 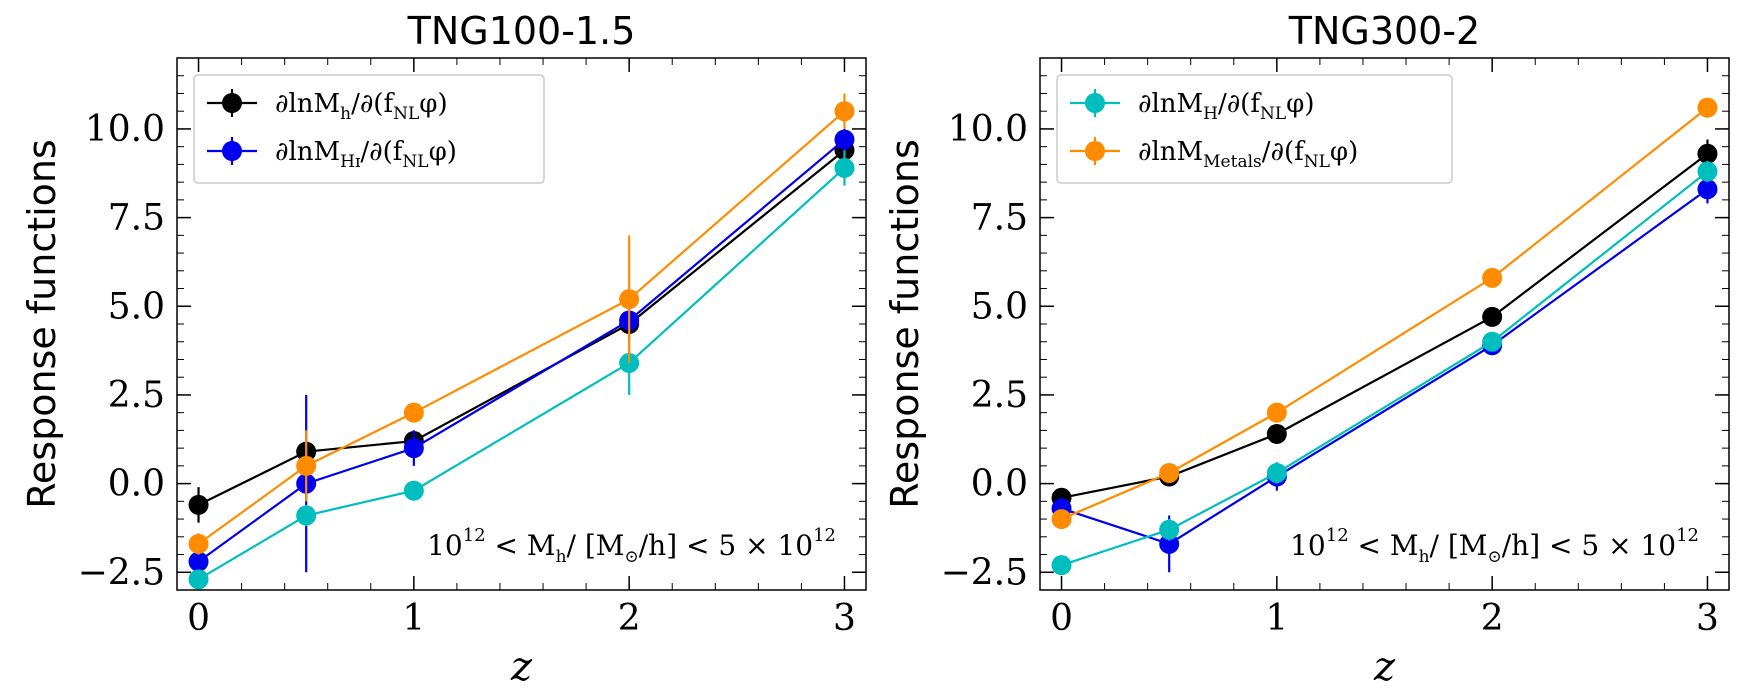 What do you see at coordinates (350, 162) in the screenshot?
I see `legend-label-sub: Hɪ` at bounding box center [350, 162].